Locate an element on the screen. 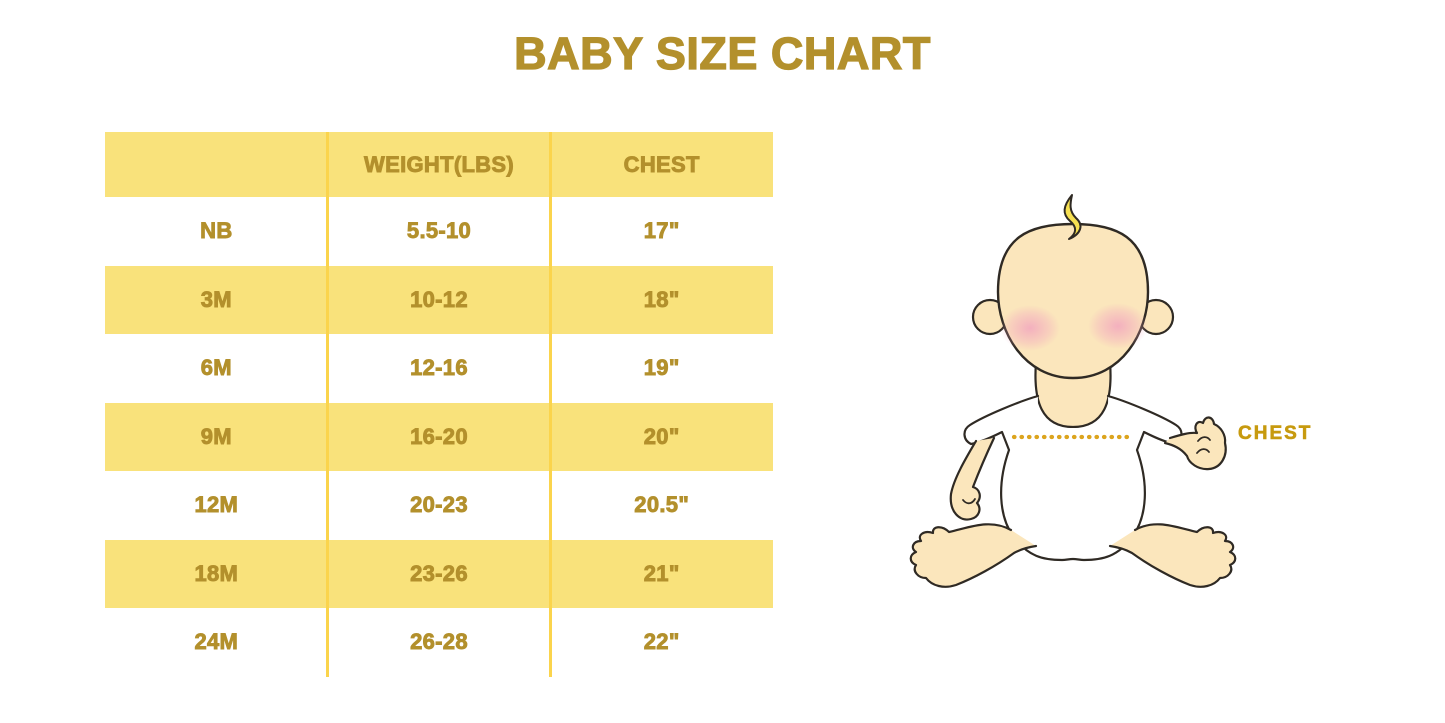 Image resolution: width=1445 pixels, height=723 pixels. chest-cell: 20.5" is located at coordinates (662, 505).